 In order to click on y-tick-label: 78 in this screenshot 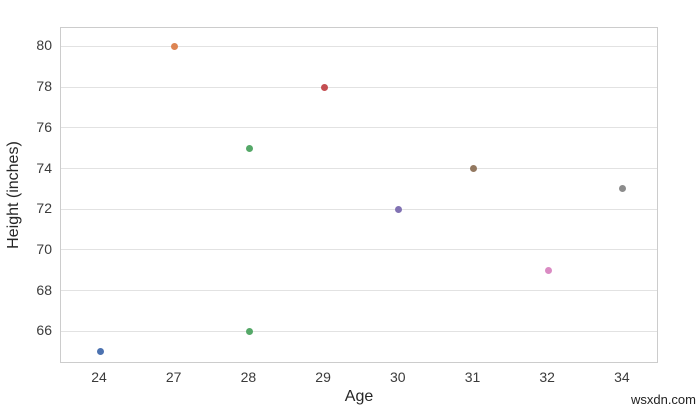, I will do `click(44, 86)`.